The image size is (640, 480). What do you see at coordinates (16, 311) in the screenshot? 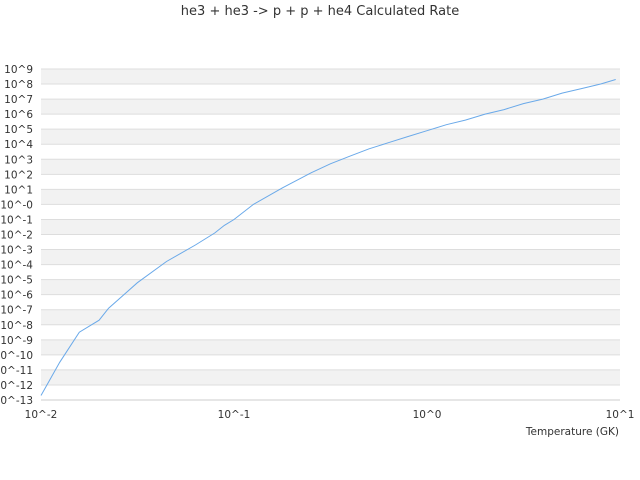
I see `y-tick-label: 10^-7` at bounding box center [16, 311].